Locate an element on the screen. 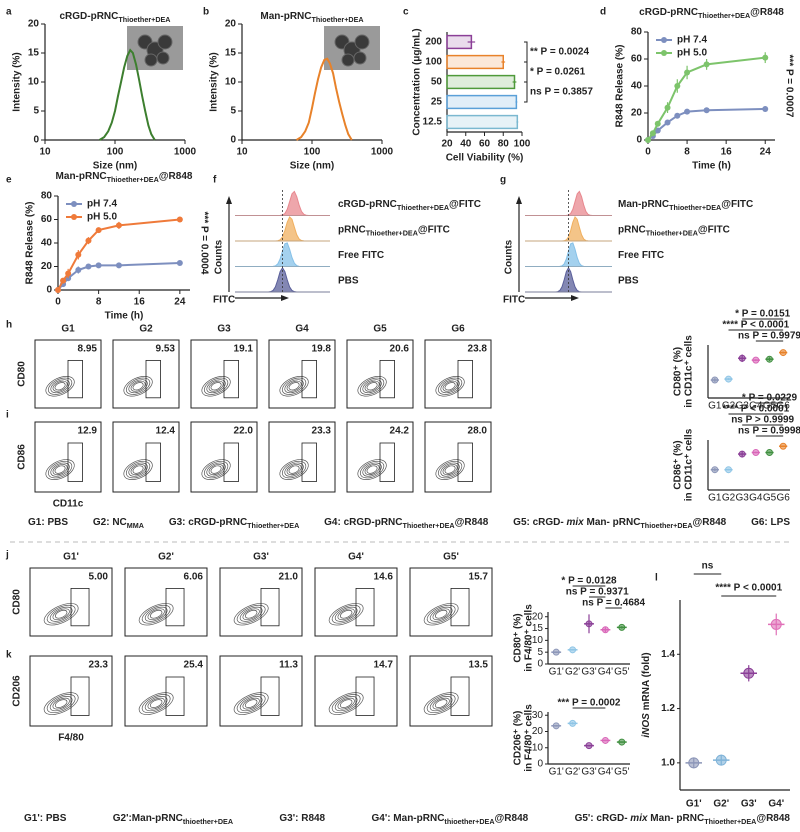 The image size is (800, 832). y-tick-label: 12.5 is located at coordinates (433, 122).